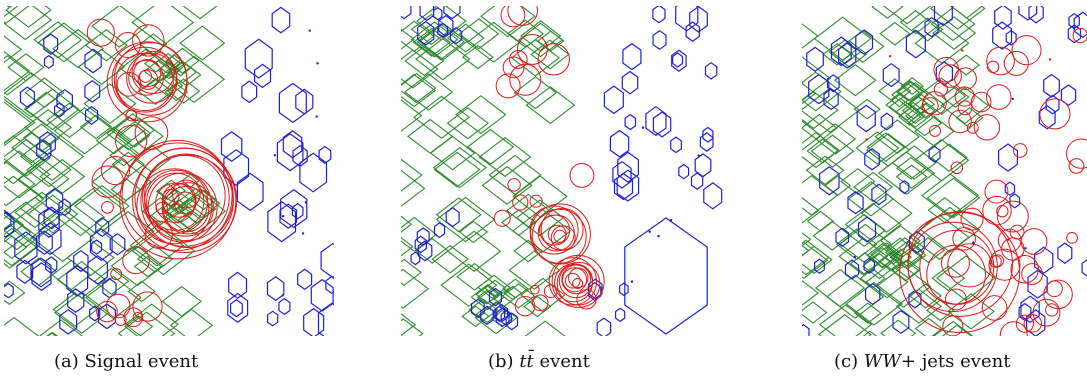 This screenshot has width=1087, height=382. Describe the element at coordinates (126, 361) in the screenshot. I see `caption-signal-event: (a) Signal event` at that location.